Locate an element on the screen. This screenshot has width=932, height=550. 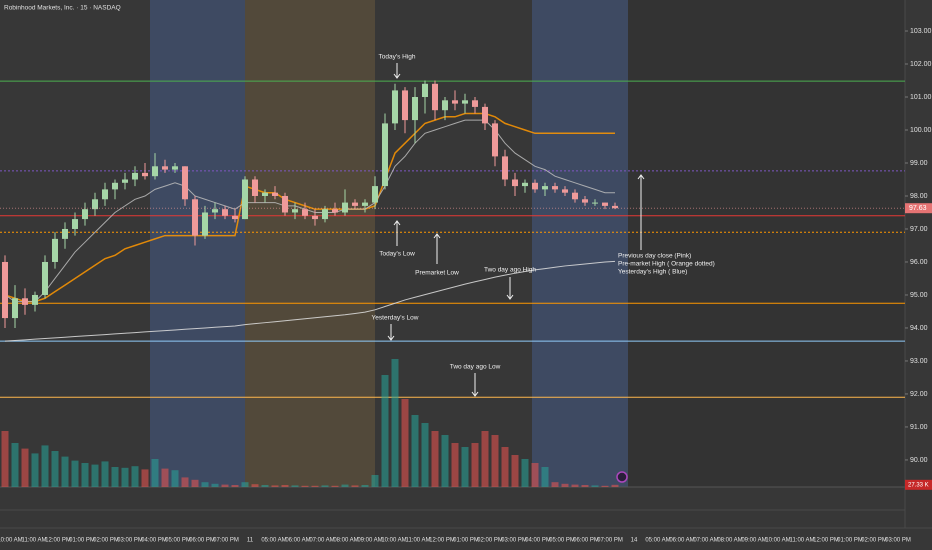
price-badge is located at coordinates (918, 208).